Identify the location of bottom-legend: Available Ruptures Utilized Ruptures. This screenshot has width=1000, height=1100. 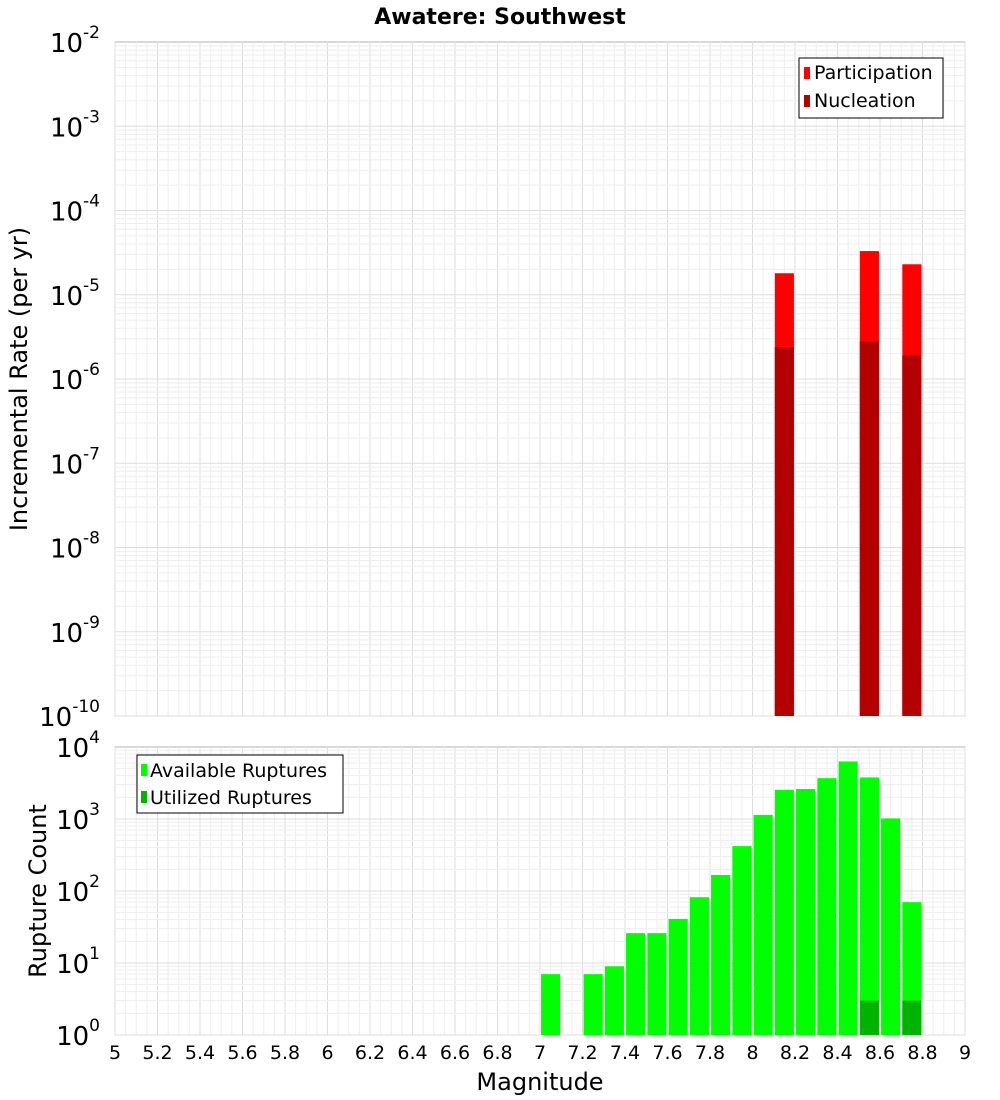
(240, 784).